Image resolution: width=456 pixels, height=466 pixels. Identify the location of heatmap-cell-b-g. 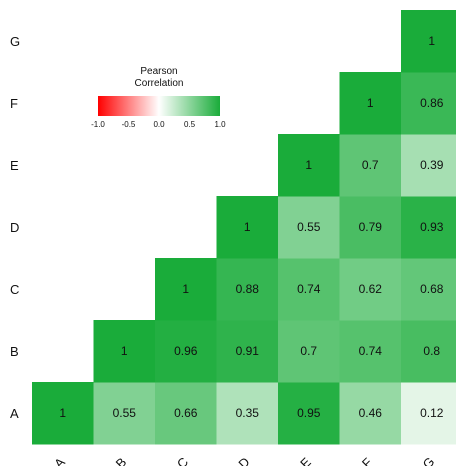
(428, 351).